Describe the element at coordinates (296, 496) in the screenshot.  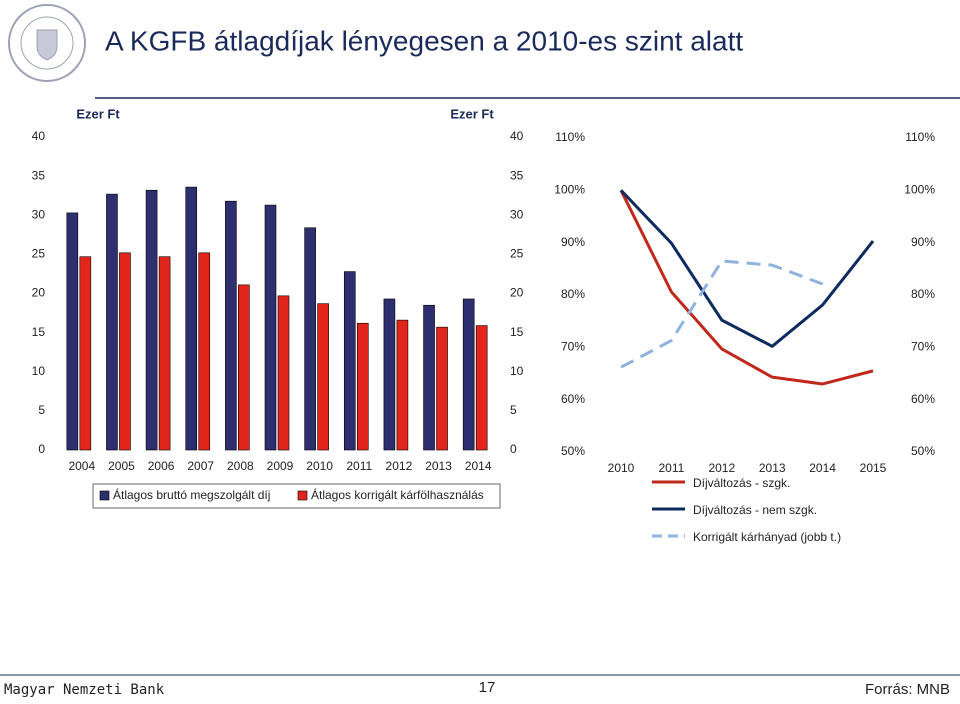
I see `legend-box` at that location.